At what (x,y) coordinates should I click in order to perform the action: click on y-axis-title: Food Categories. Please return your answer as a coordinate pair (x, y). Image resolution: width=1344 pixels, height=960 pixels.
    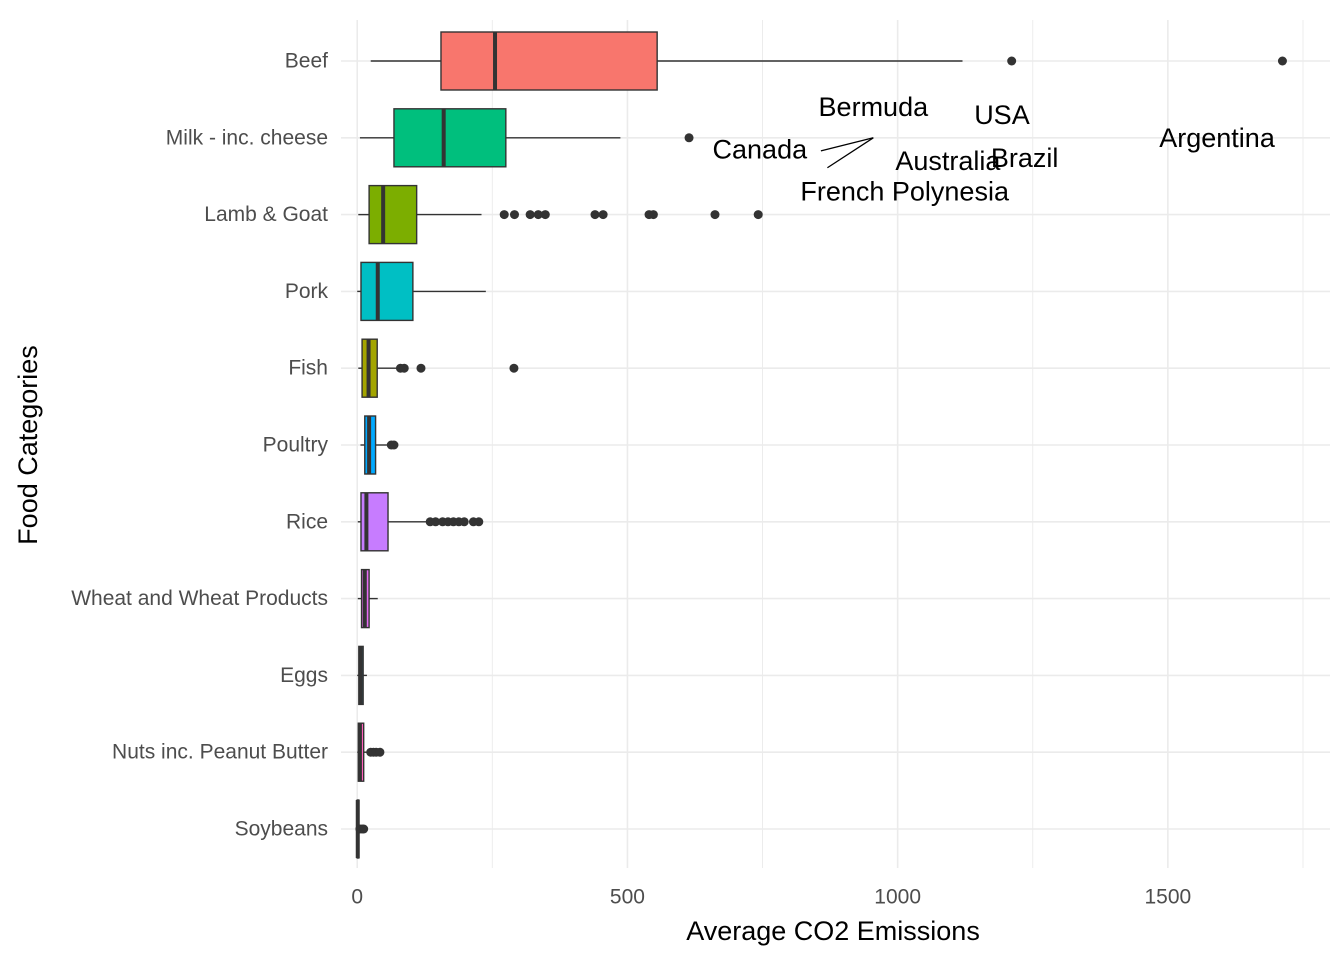
    Looking at the image, I should click on (28, 445).